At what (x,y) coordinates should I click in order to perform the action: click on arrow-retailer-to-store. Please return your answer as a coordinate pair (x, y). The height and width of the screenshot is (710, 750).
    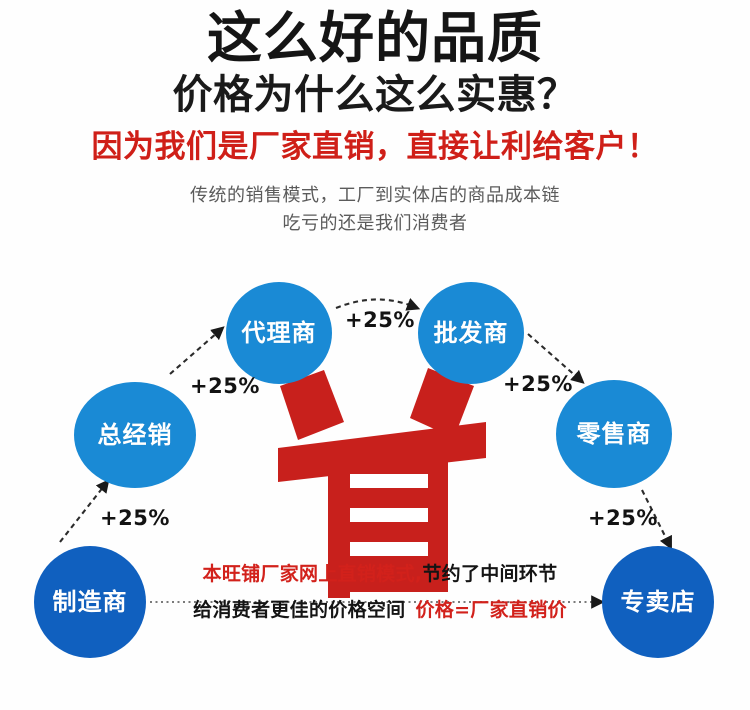
    Looking at the image, I should click on (656, 519).